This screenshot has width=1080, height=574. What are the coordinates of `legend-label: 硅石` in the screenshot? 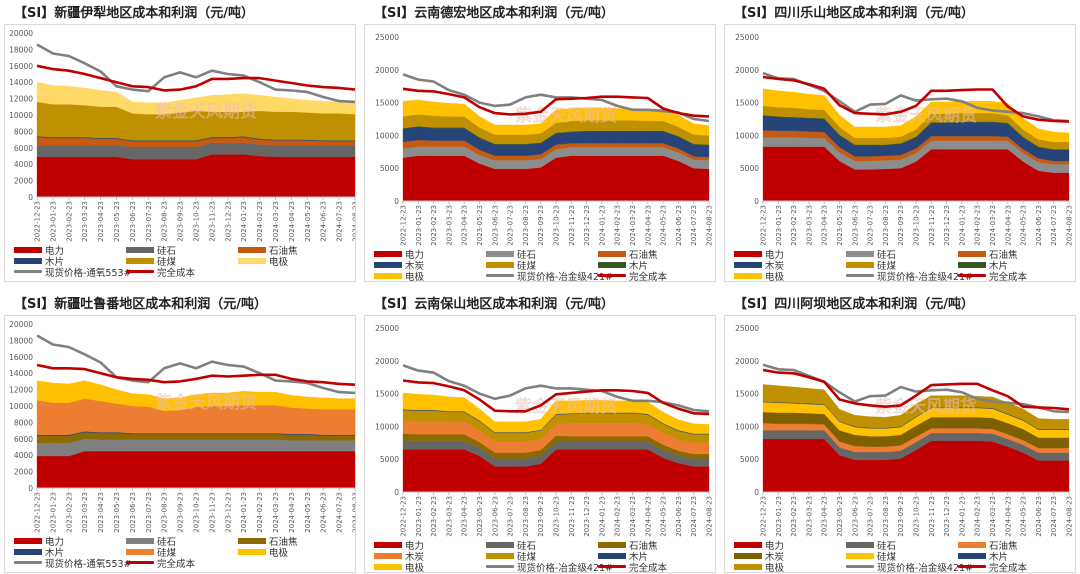 It's located at (887, 255).